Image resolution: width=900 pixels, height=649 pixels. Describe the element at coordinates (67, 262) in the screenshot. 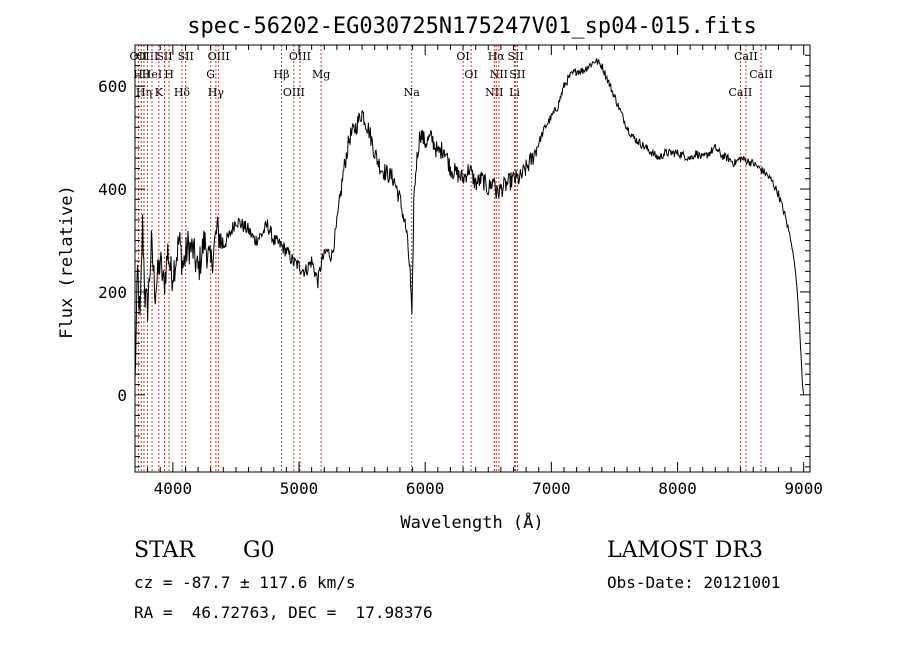

I see `y-axis-label: Flux (relative)` at that location.